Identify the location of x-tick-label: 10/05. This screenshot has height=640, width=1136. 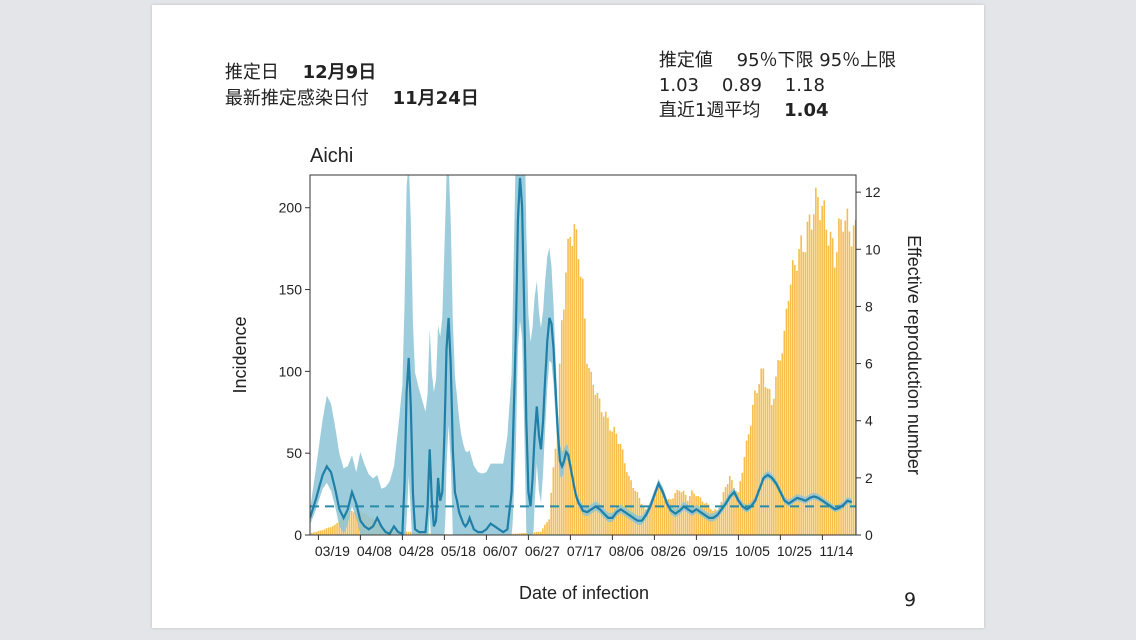
(752, 551).